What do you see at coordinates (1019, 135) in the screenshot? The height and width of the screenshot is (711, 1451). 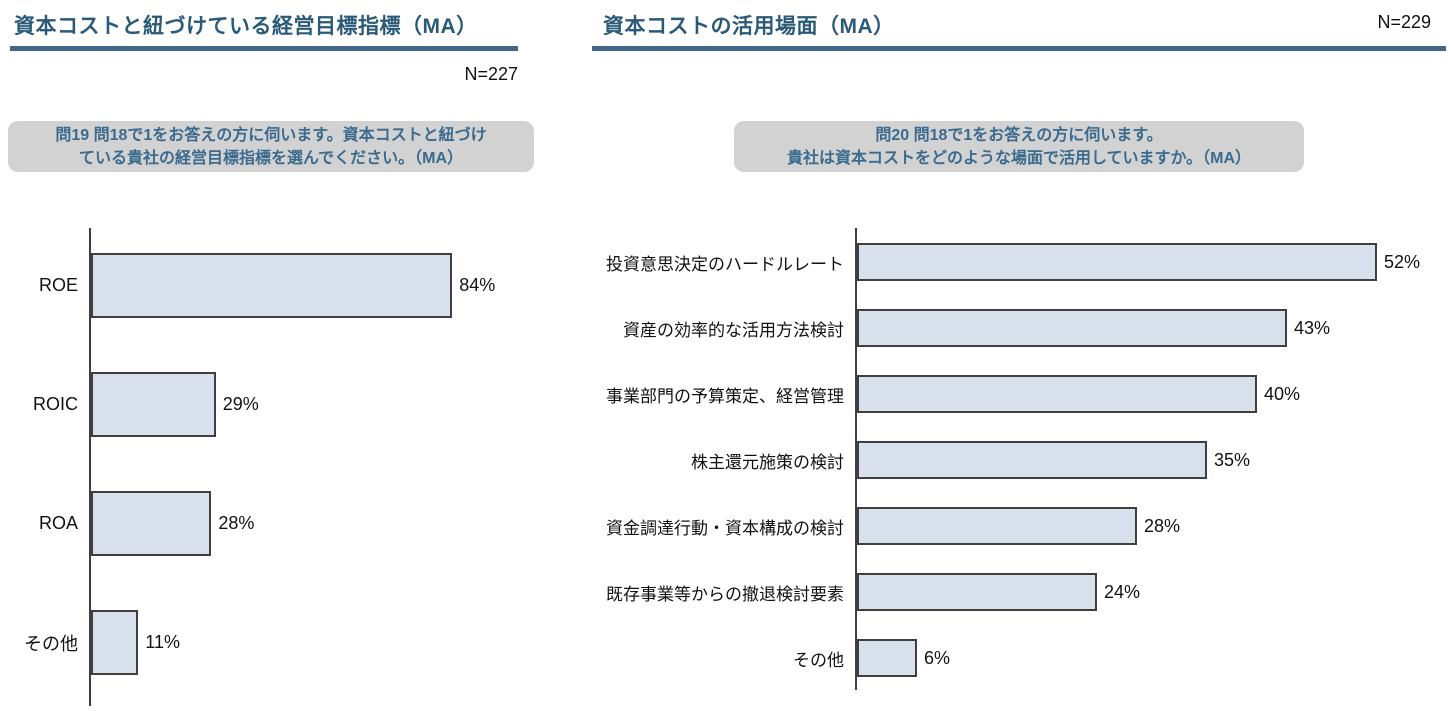 I see `right-question-line-1: 問20 問18で1をお答えの方に伺います。` at bounding box center [1019, 135].